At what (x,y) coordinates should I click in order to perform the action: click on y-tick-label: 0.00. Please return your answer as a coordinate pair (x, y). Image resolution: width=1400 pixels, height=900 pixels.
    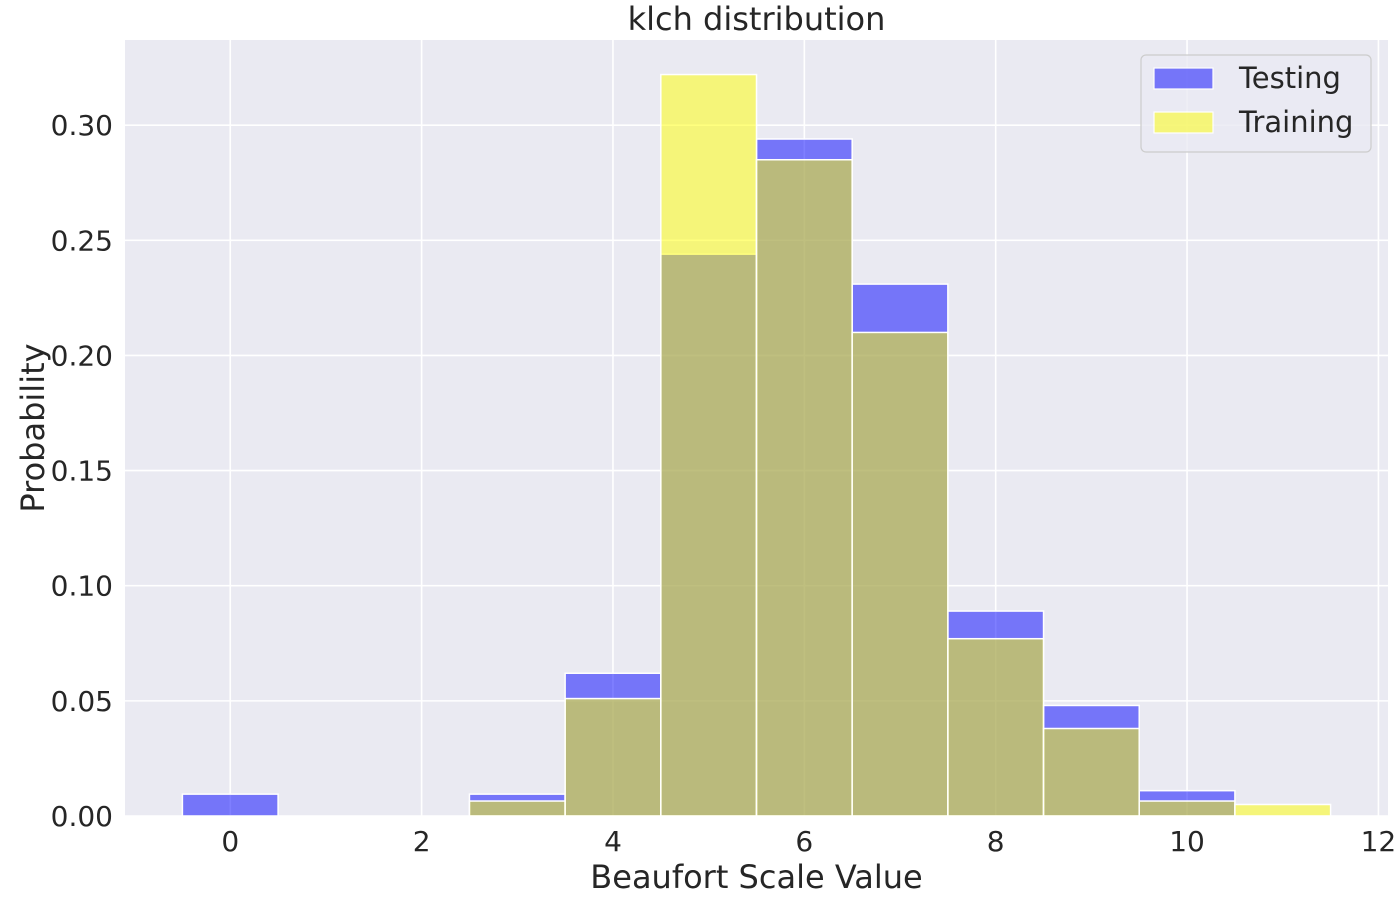
    Looking at the image, I should click on (82, 816).